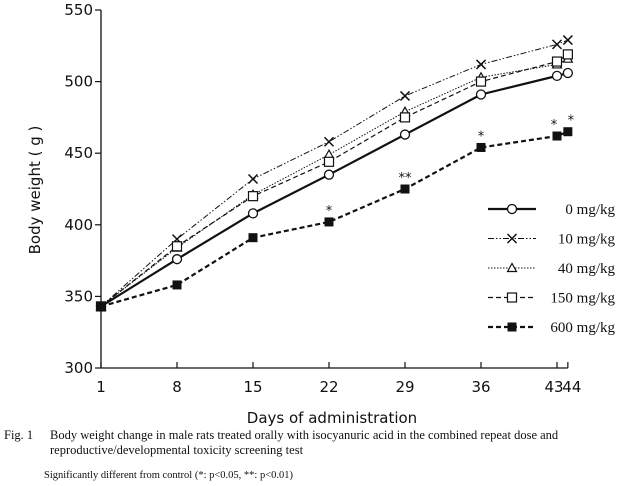 Image resolution: width=619 pixels, height=486 pixels. I want to click on y-axis-title: Body weight ( g ), so click(35, 190).